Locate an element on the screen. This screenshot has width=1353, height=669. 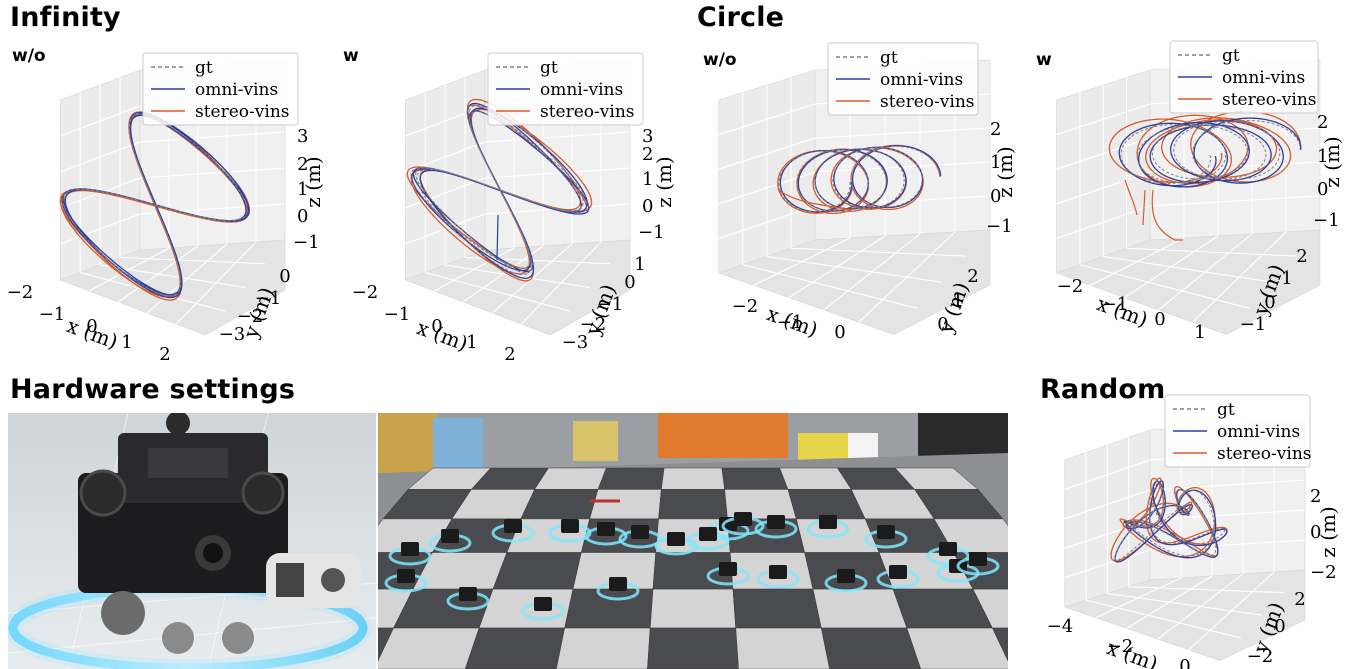
x-axis-label: x (m) is located at coordinates (792, 321).